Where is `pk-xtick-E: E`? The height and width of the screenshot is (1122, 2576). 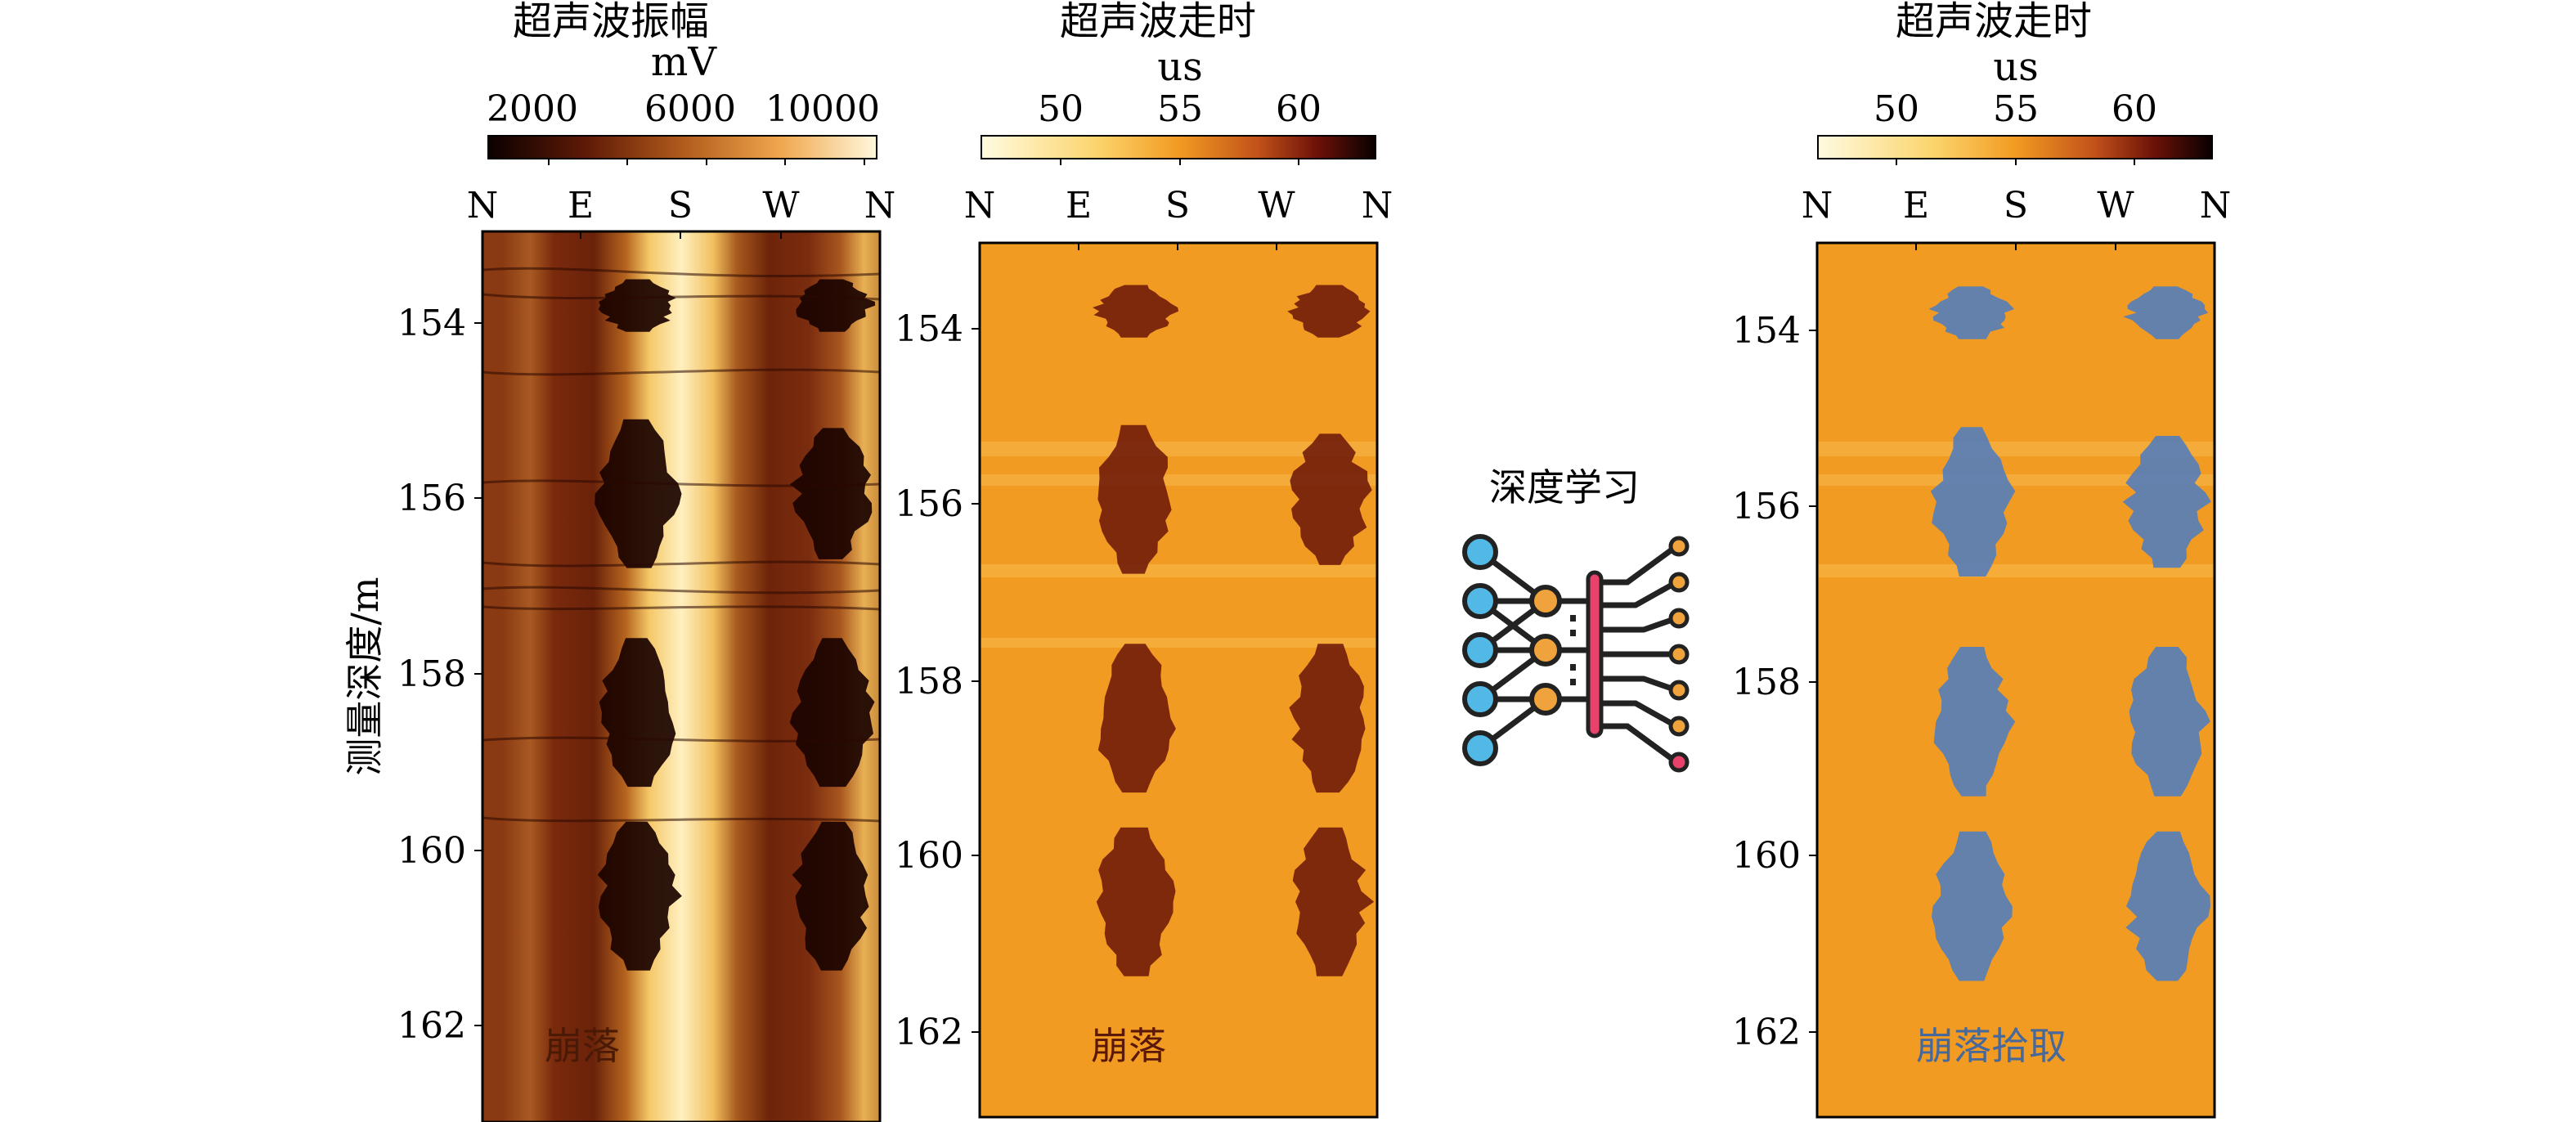
pk-xtick-E: E is located at coordinates (1916, 206).